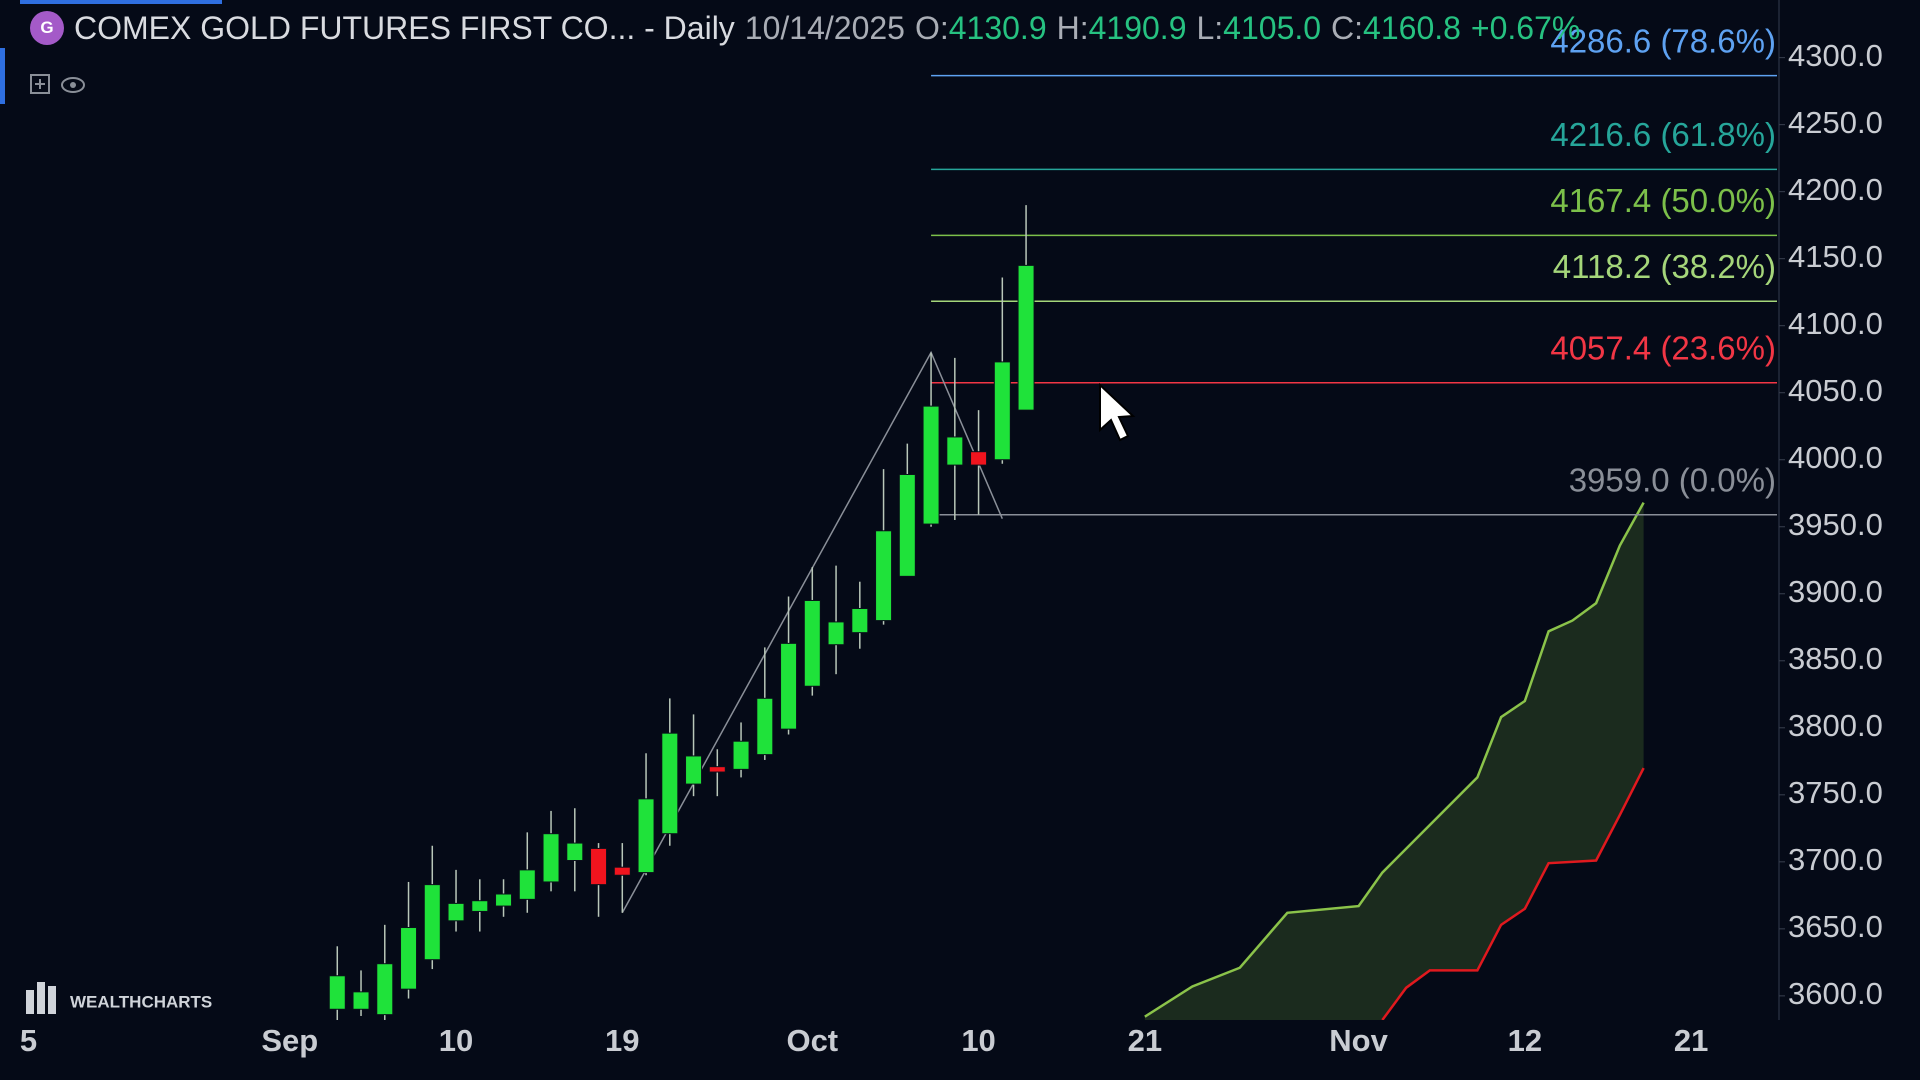 The image size is (1920, 1080). I want to click on y-tick-label: 4300.0, so click(1835, 55).